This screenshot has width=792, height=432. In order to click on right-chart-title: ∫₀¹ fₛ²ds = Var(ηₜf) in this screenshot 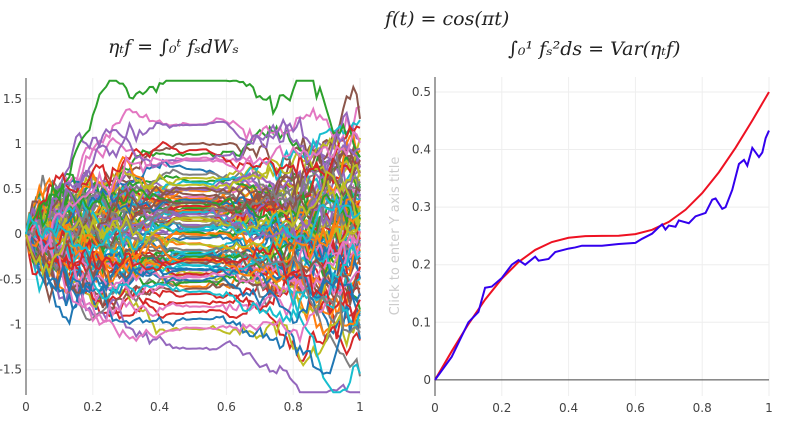, I will do `click(594, 49)`.